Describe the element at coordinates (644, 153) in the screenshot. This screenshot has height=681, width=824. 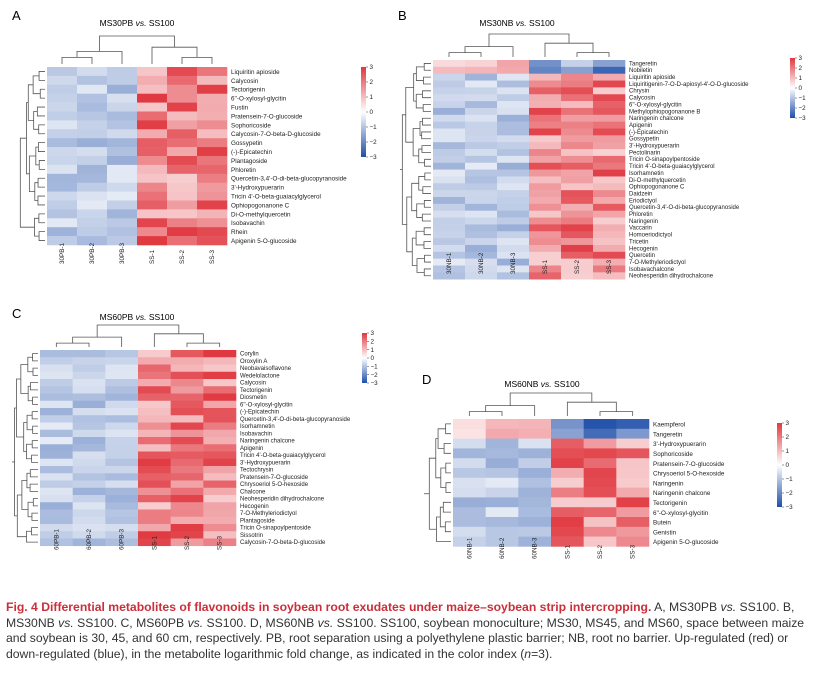
I see `metabolite-label: Pectolinarin` at that location.